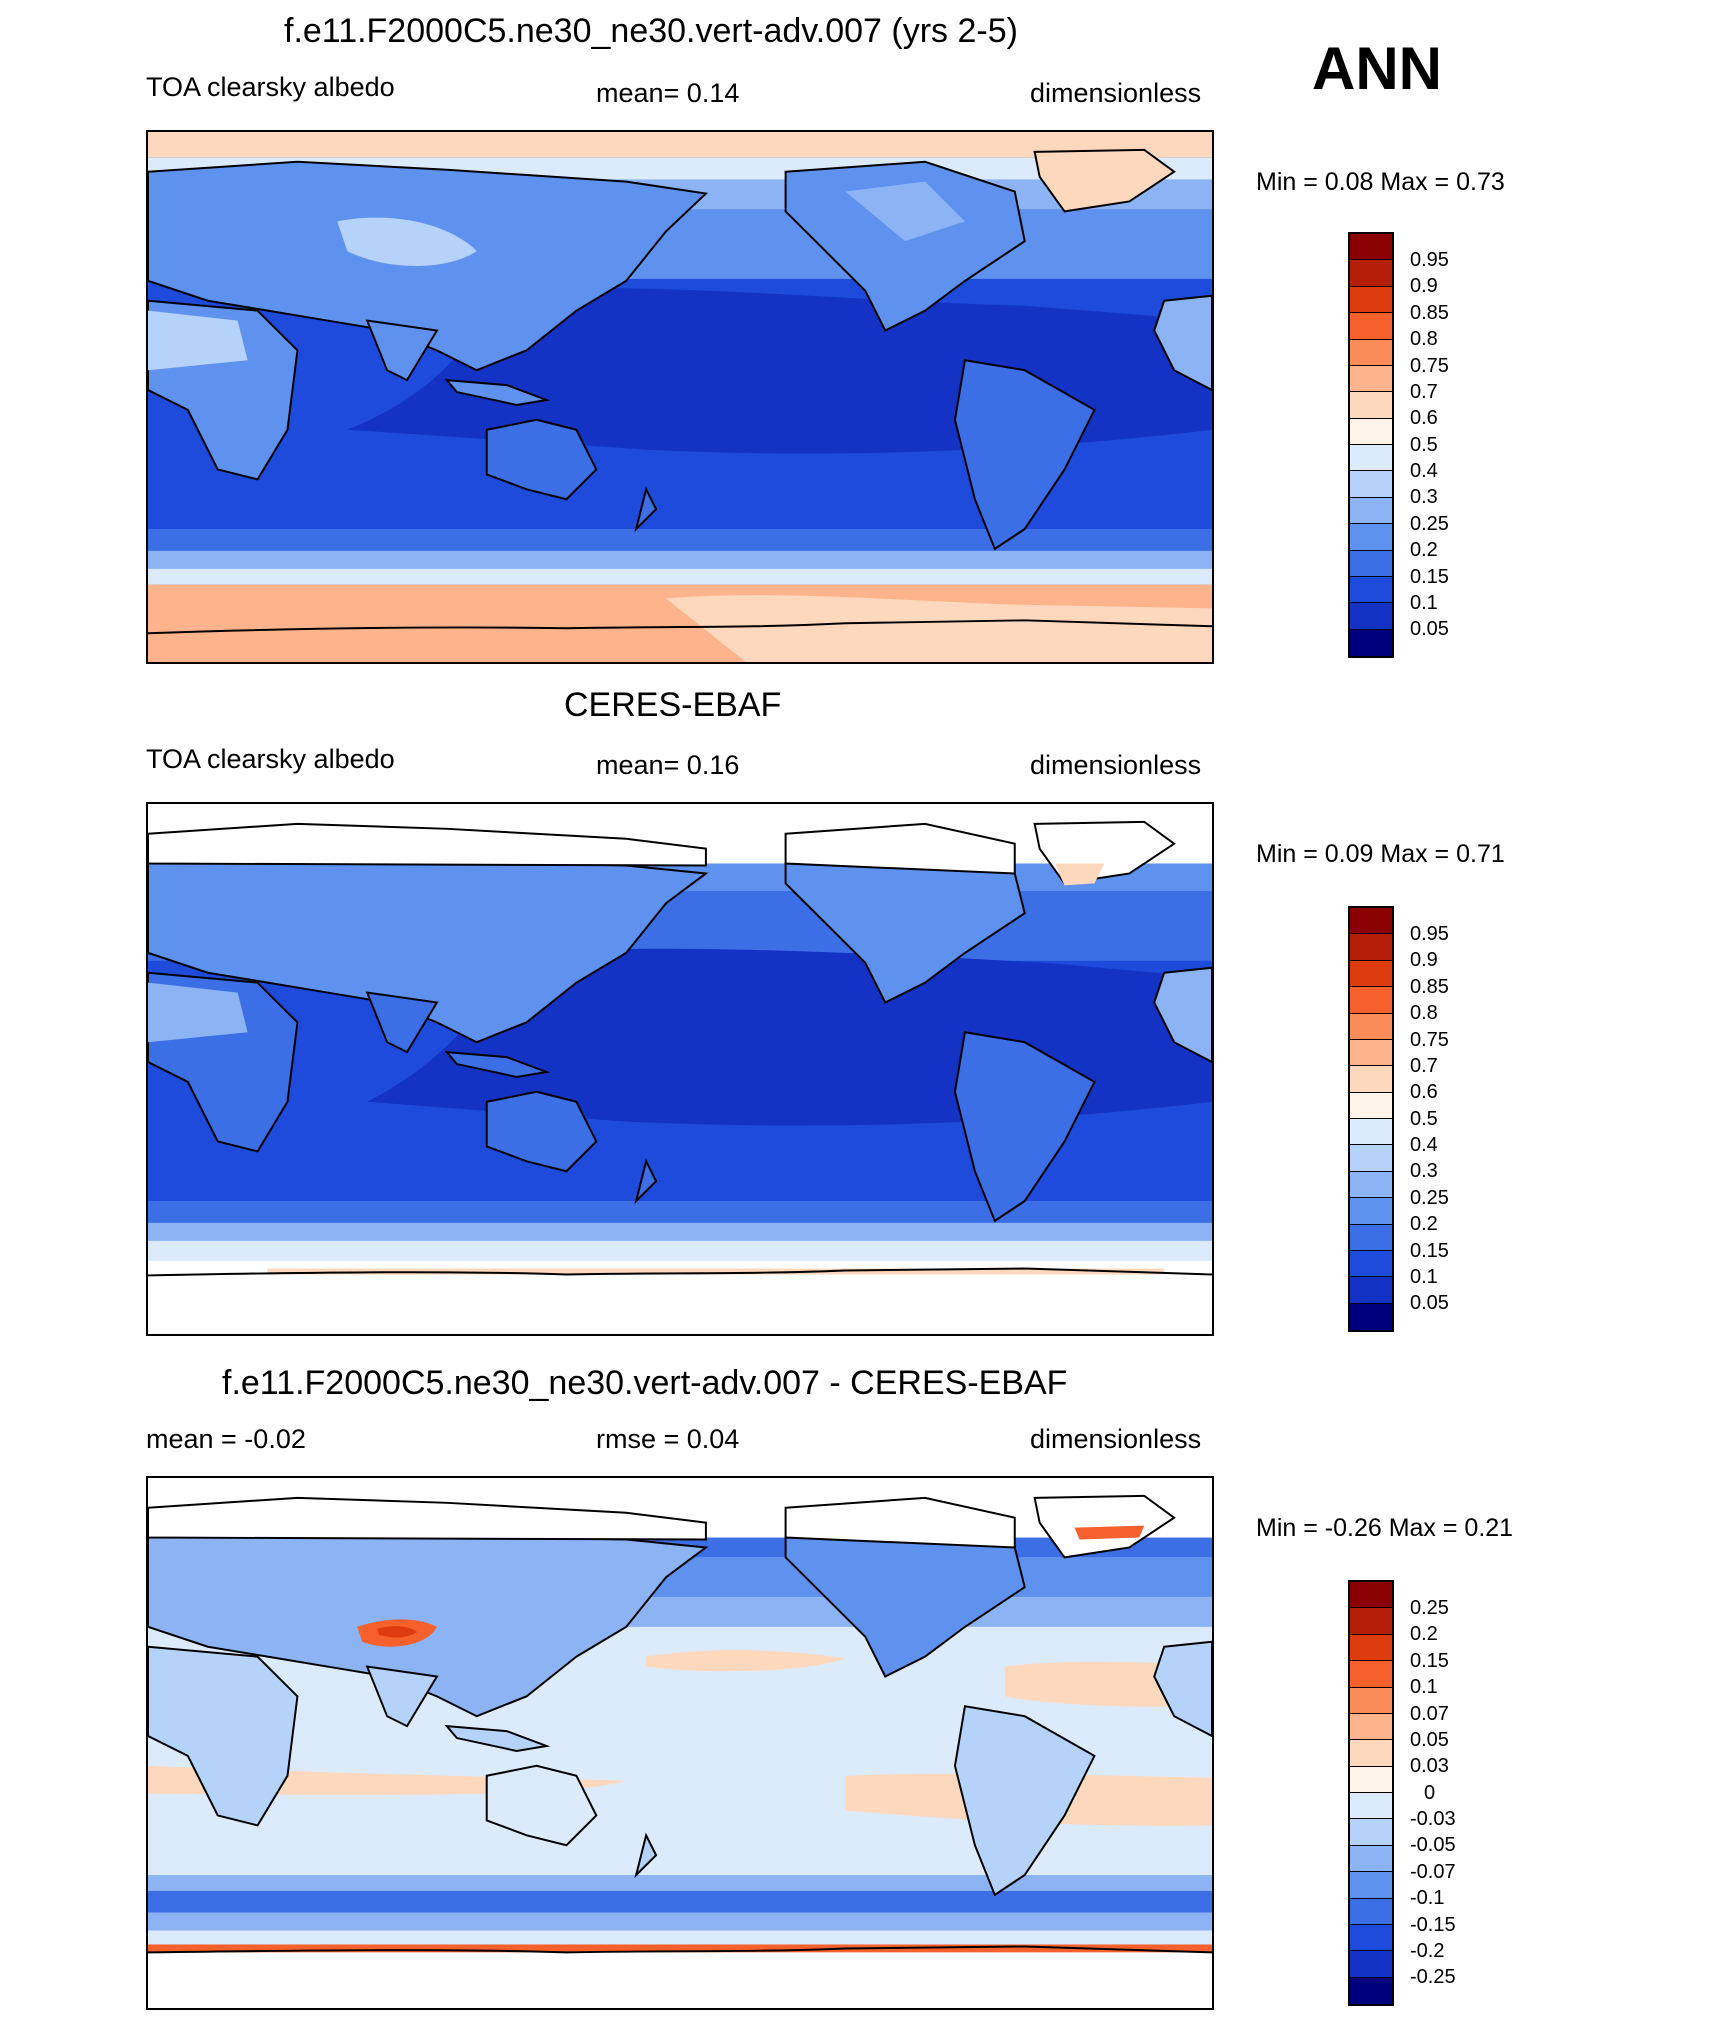 The width and height of the screenshot is (1710, 2036). I want to click on panel2-colorbar, so click(1371, 1119).